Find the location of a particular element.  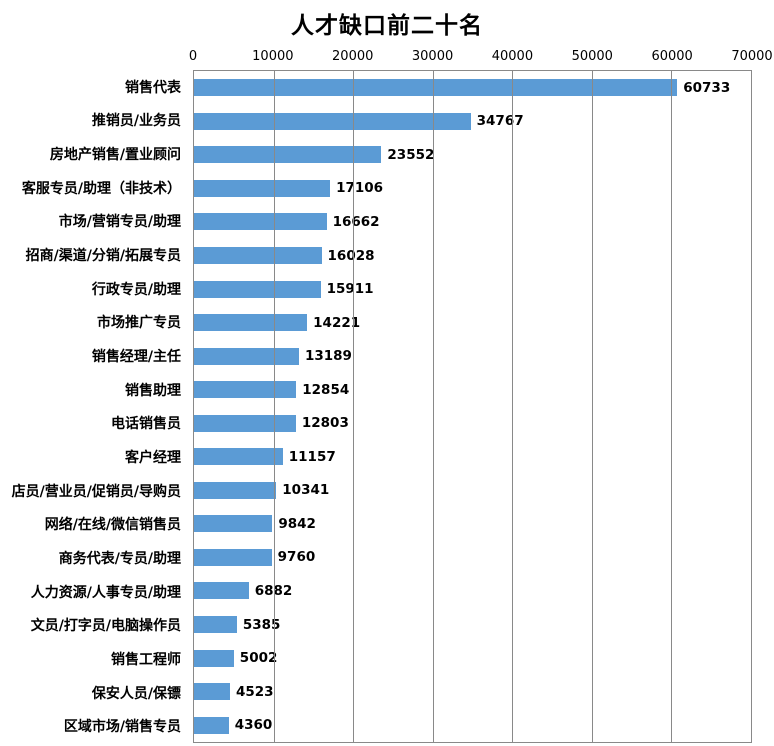

category-label: 招商/渠道/分销/拓展专员 is located at coordinates (103, 256).